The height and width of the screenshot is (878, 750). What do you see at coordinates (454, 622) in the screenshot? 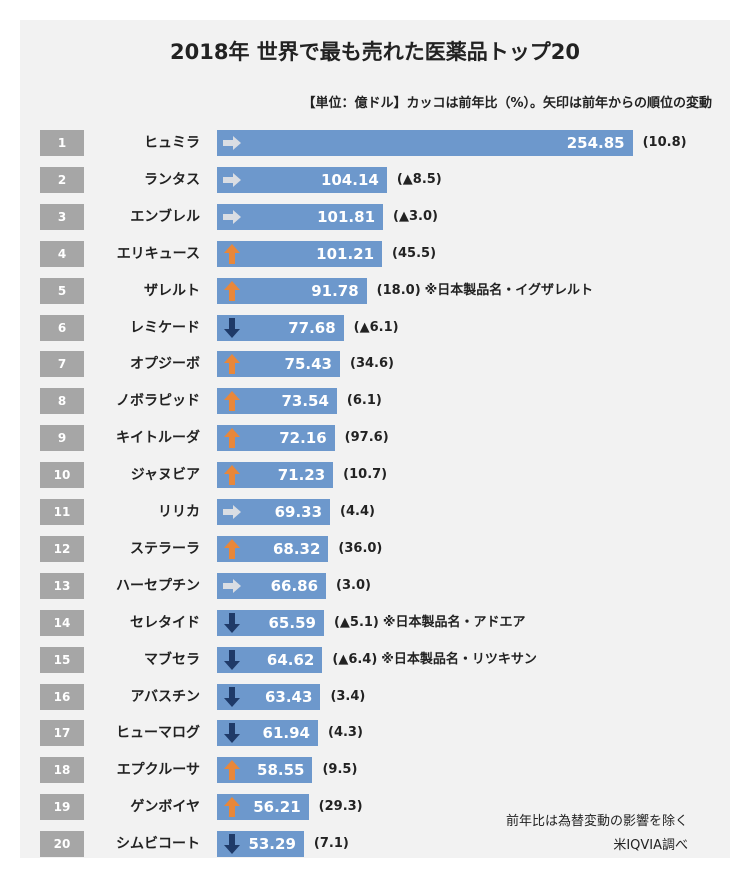
I see `japan-product-name-note: ※日本製品名・アドエア` at bounding box center [454, 622].